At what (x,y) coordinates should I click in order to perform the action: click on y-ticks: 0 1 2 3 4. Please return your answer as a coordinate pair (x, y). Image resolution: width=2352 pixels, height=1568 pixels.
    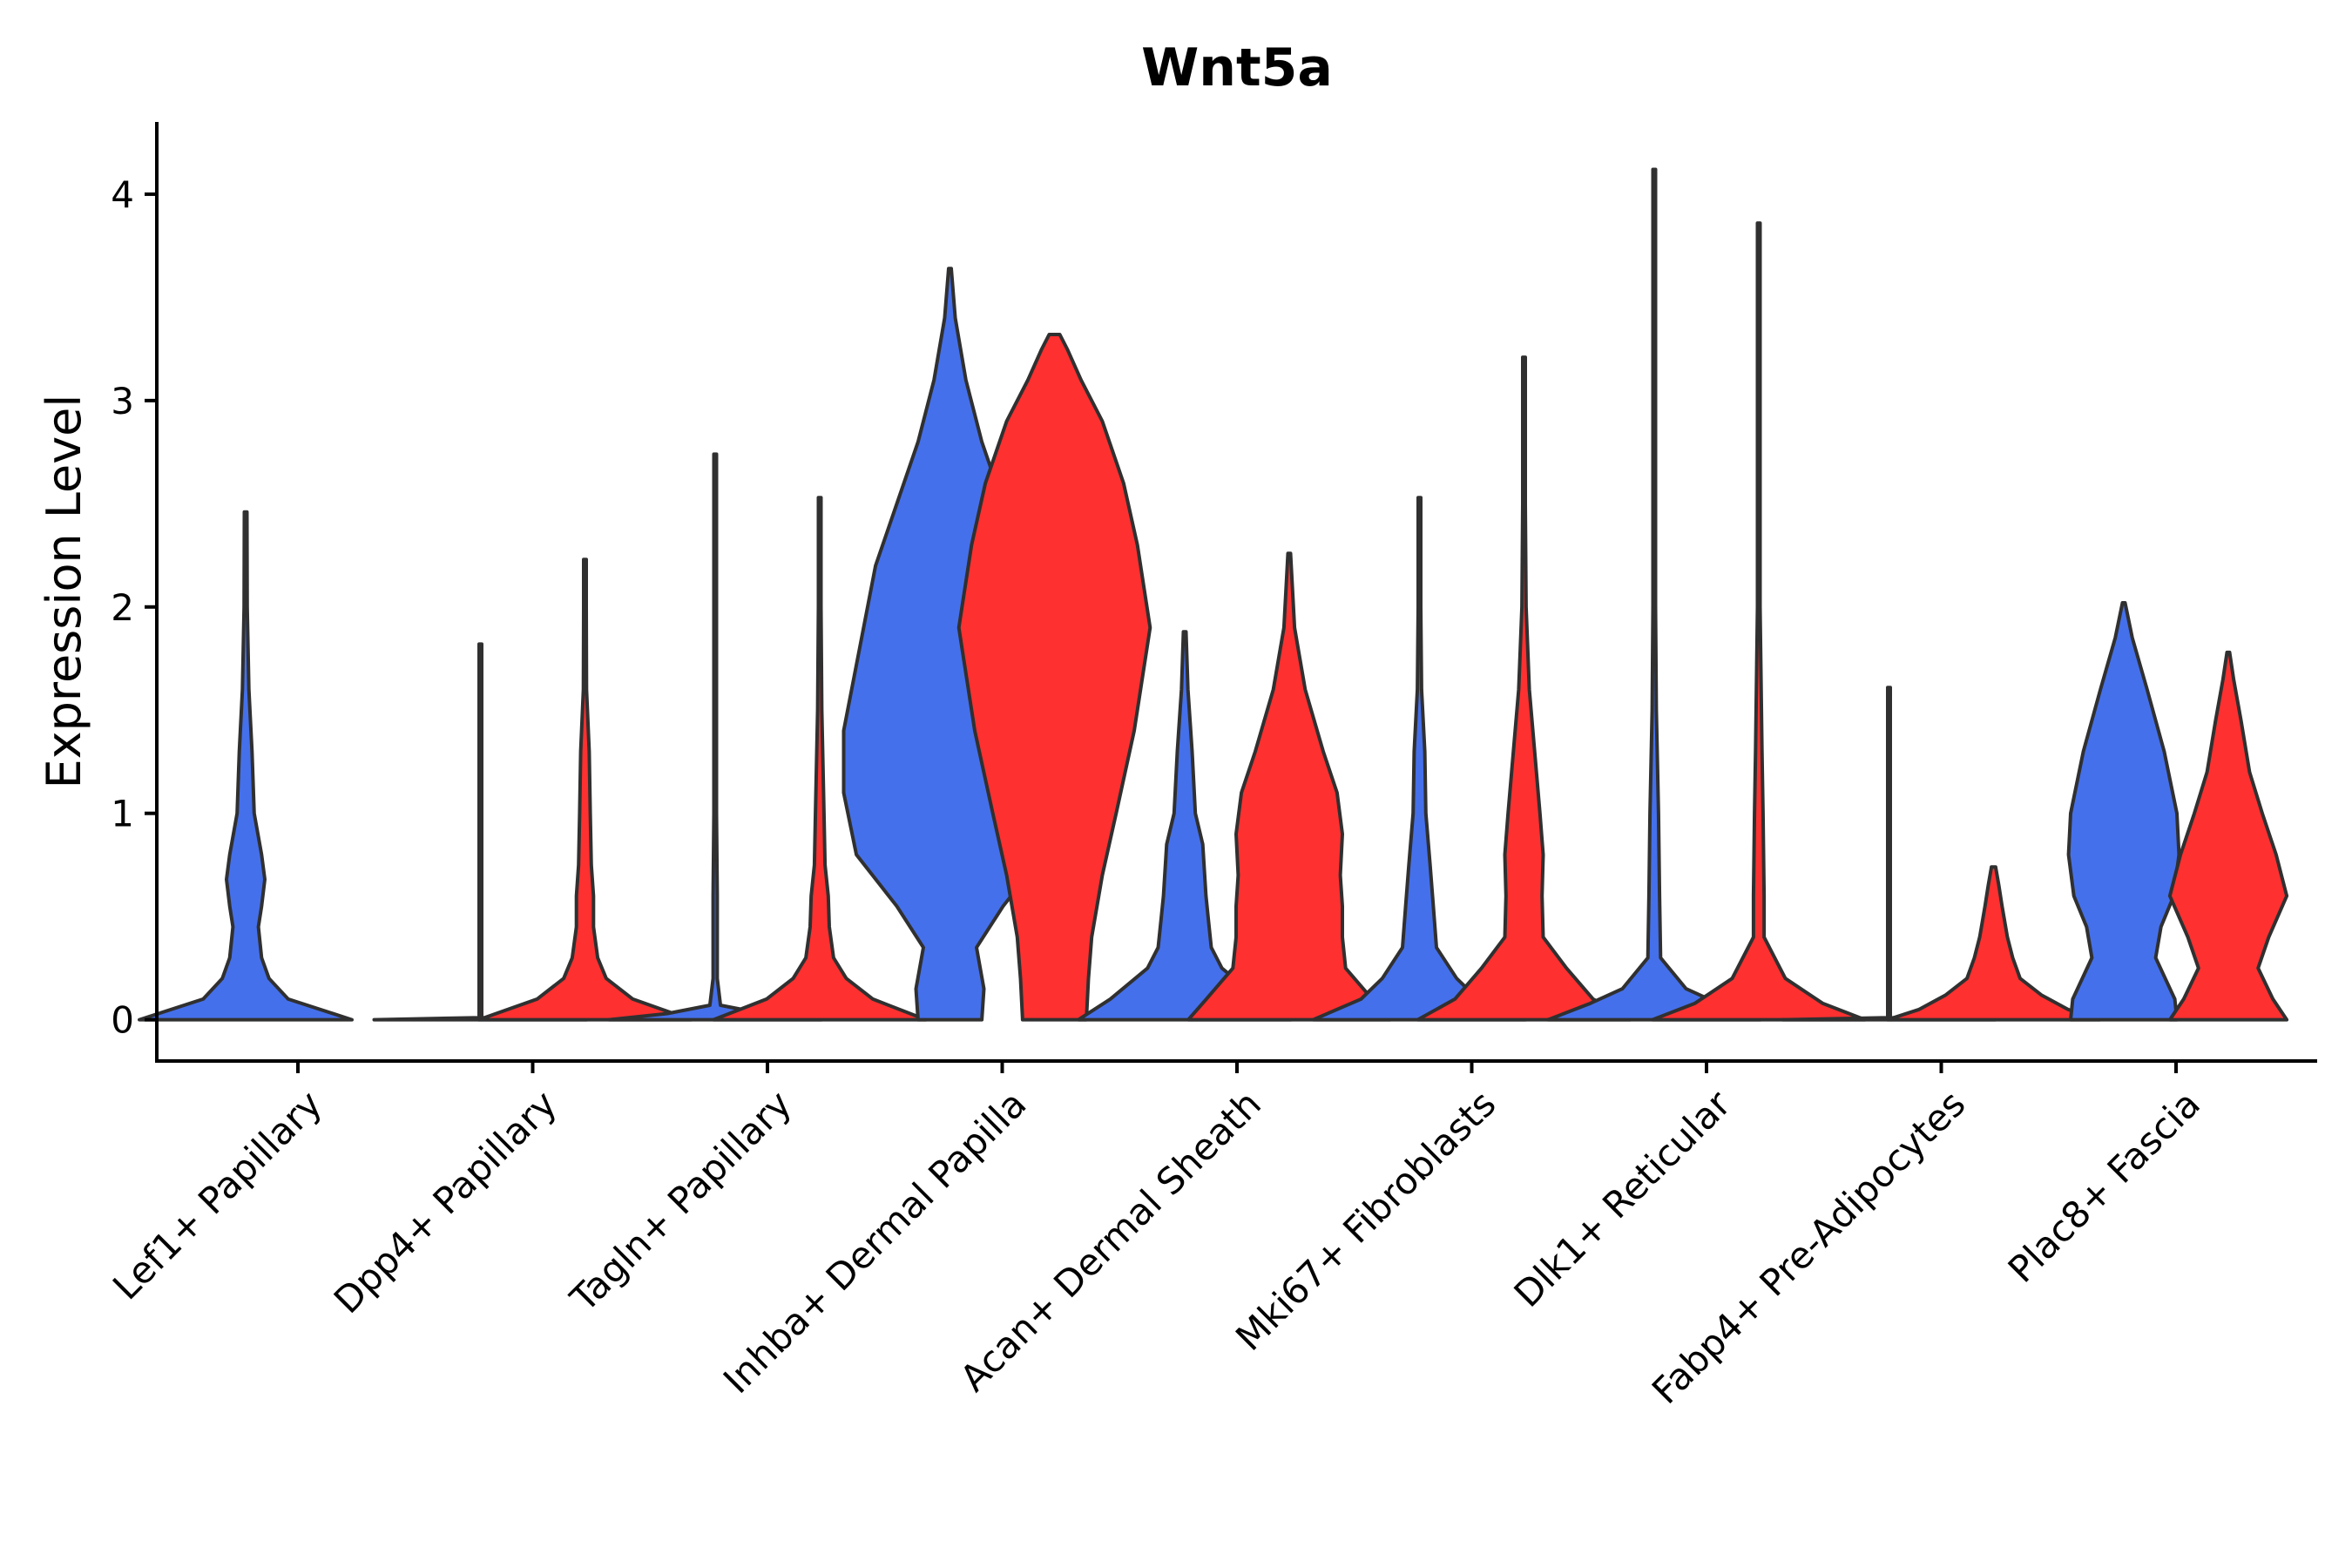
    Looking at the image, I should click on (134, 608).